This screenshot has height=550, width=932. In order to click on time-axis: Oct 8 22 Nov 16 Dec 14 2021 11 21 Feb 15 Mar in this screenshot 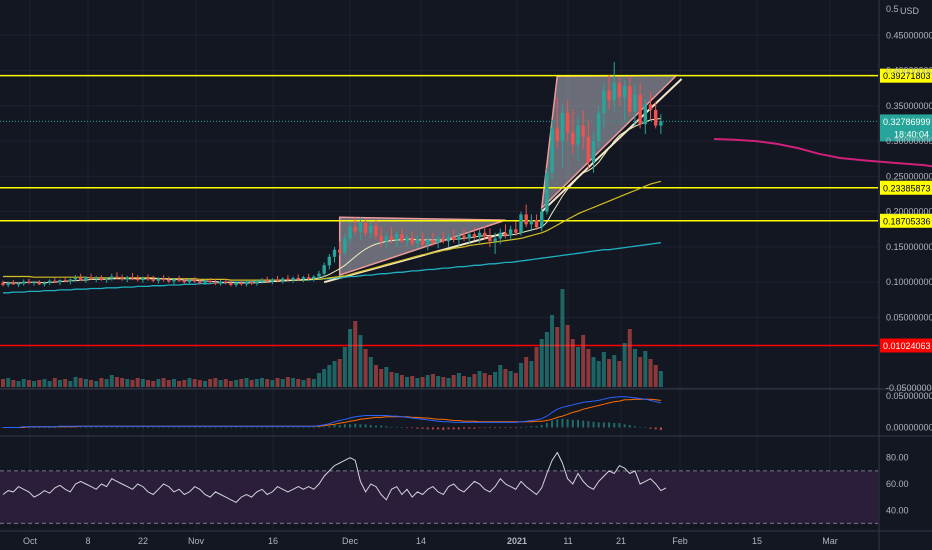, I will do `click(430, 541)`.